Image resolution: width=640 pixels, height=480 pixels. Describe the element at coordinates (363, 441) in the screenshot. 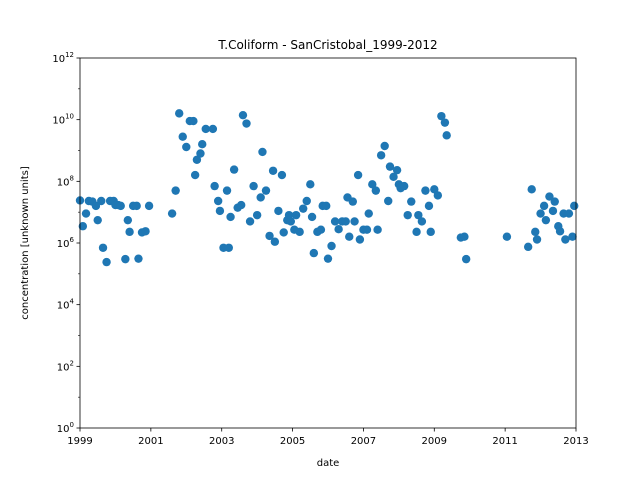

I see `x-tick-label: 2007` at that location.